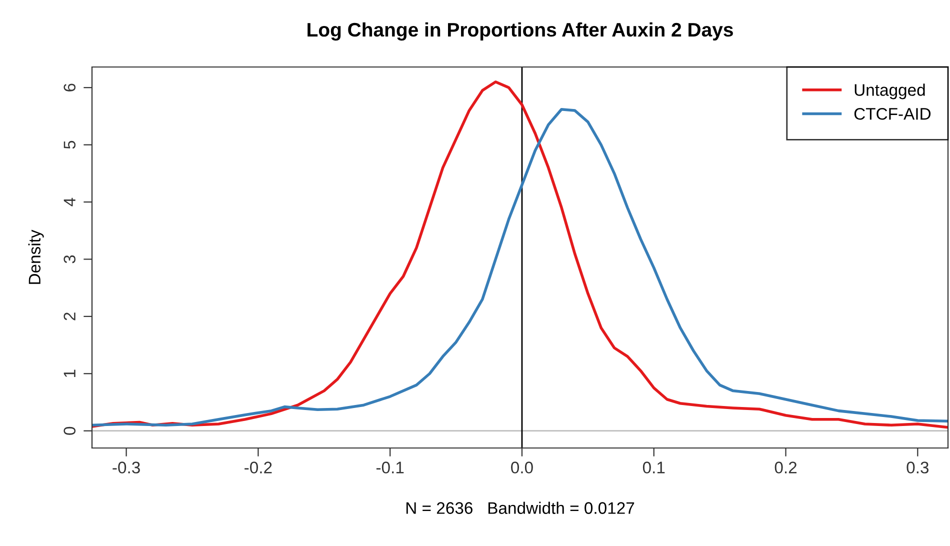 The height and width of the screenshot is (546, 950). What do you see at coordinates (70, 88) in the screenshot?
I see `y-tick-label: 6` at bounding box center [70, 88].